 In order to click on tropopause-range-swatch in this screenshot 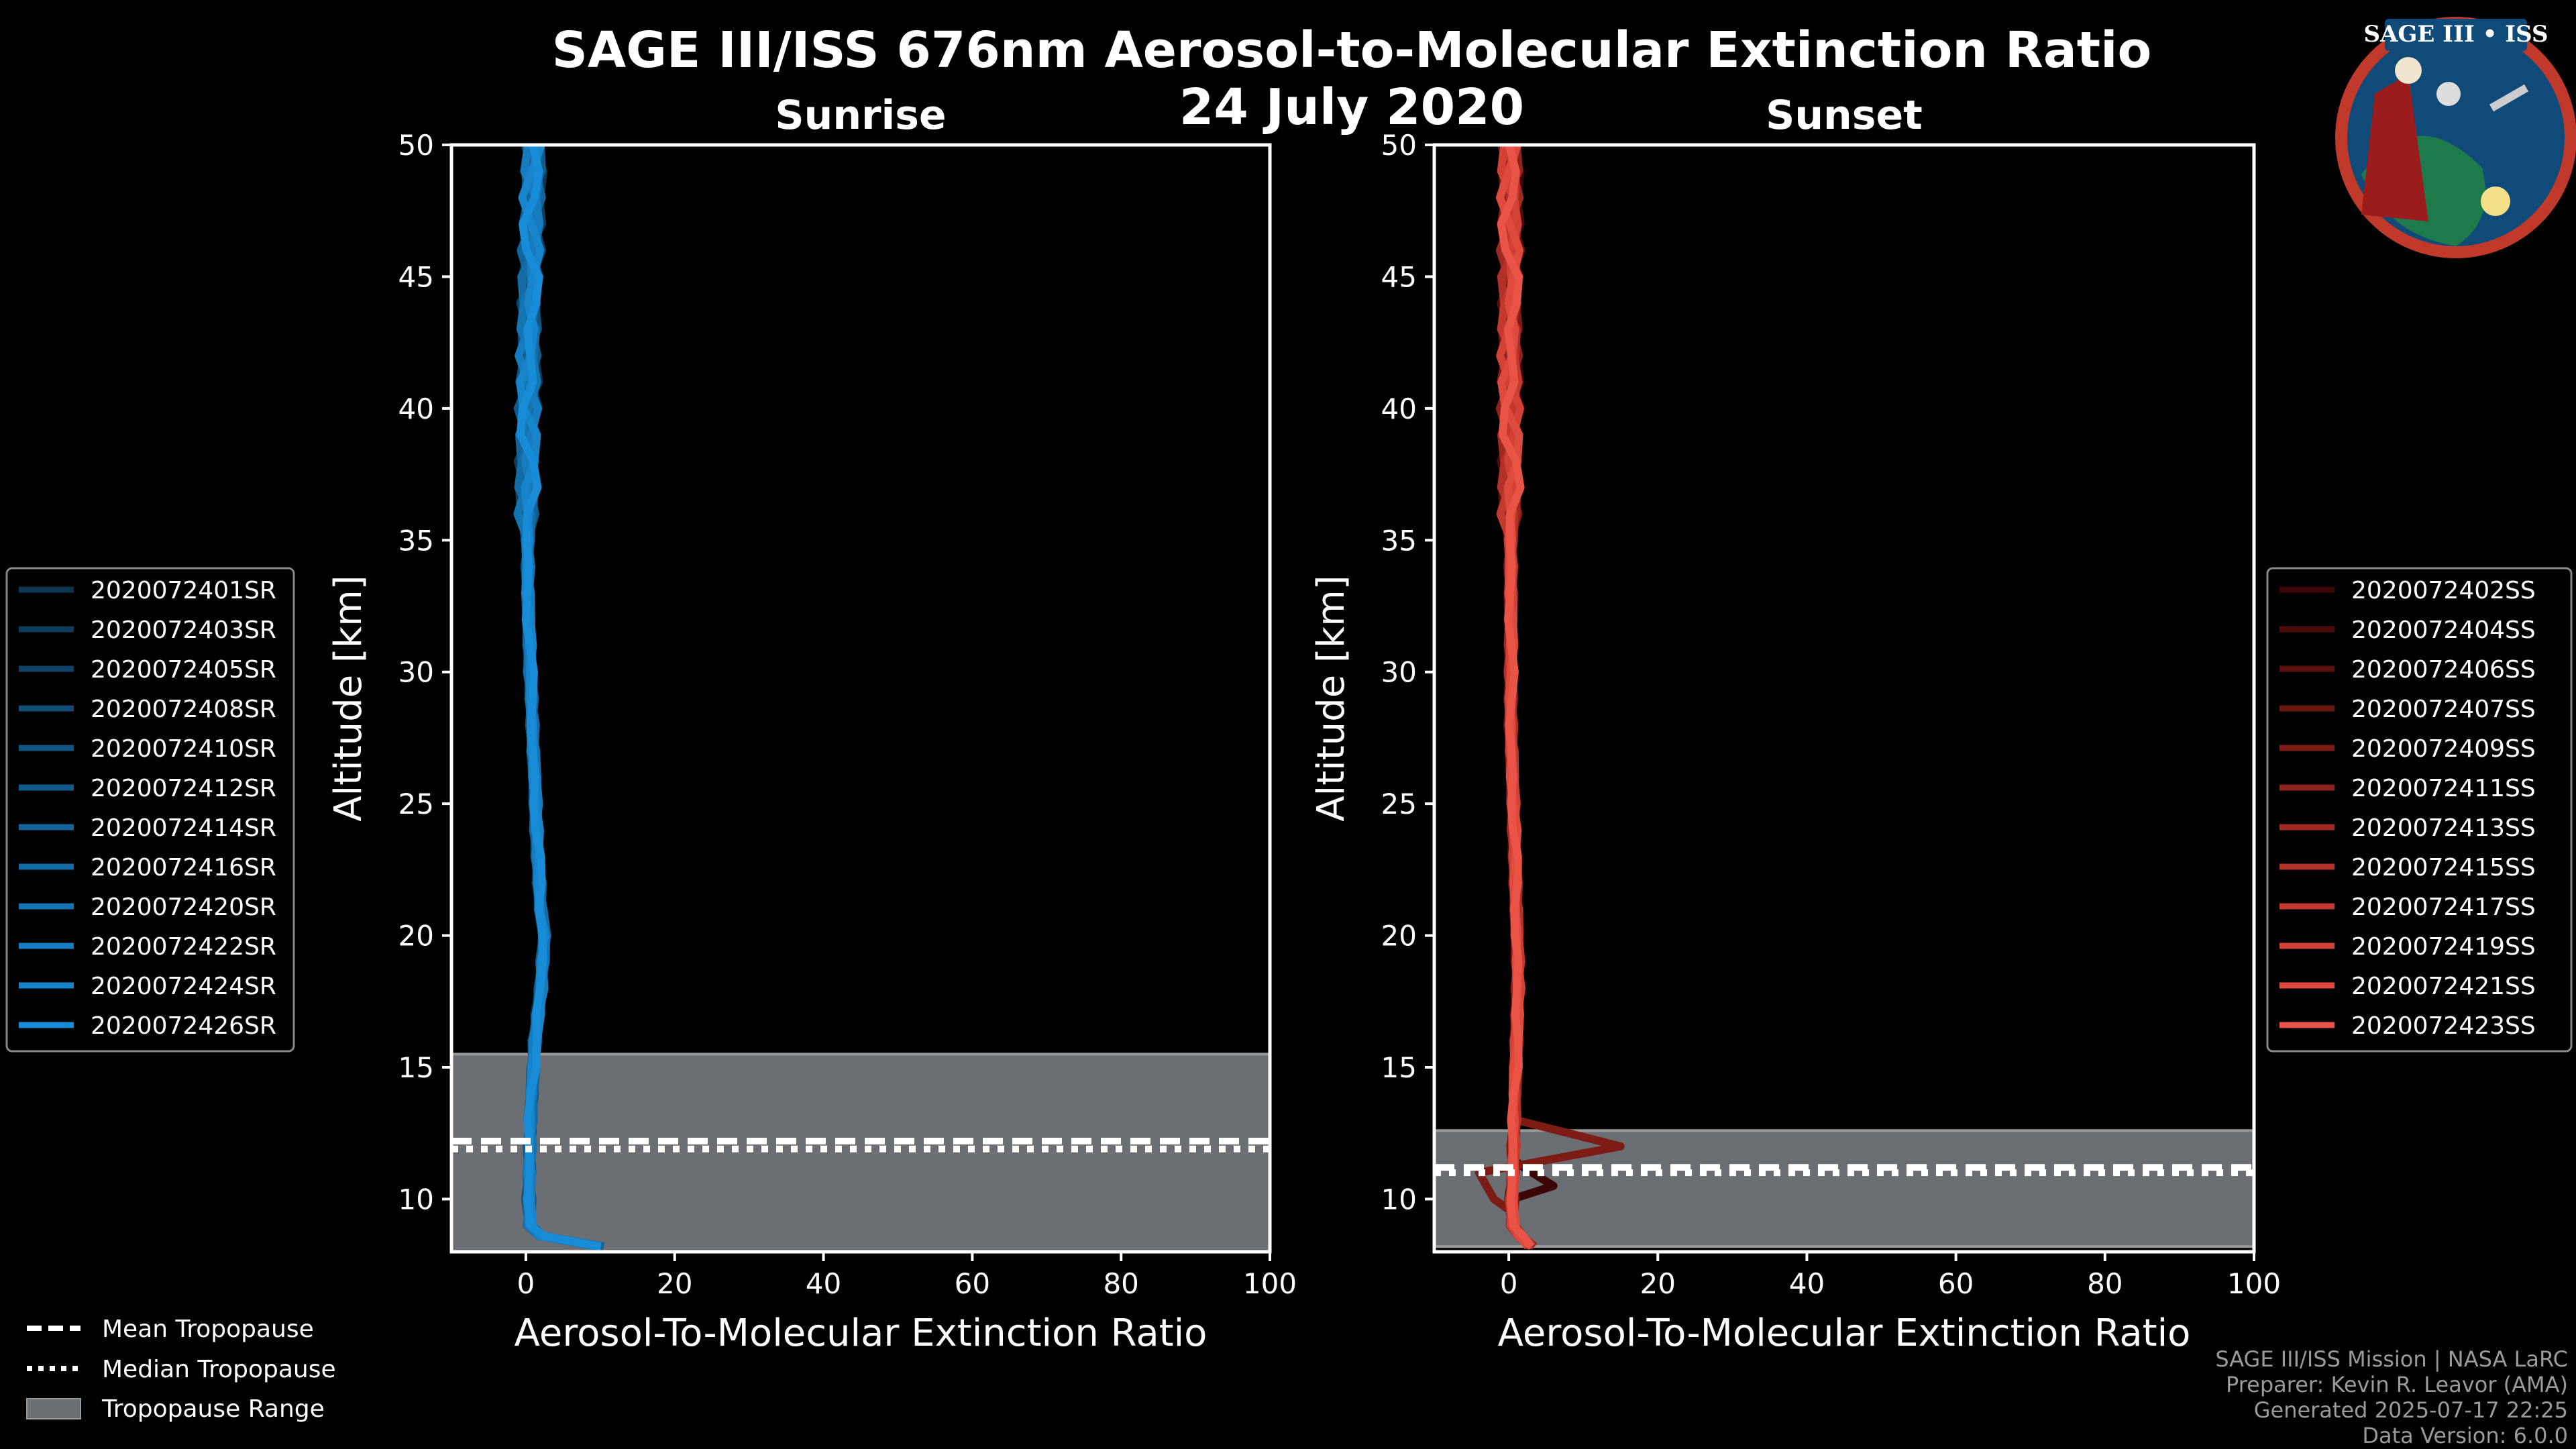, I will do `click(53, 1408)`.